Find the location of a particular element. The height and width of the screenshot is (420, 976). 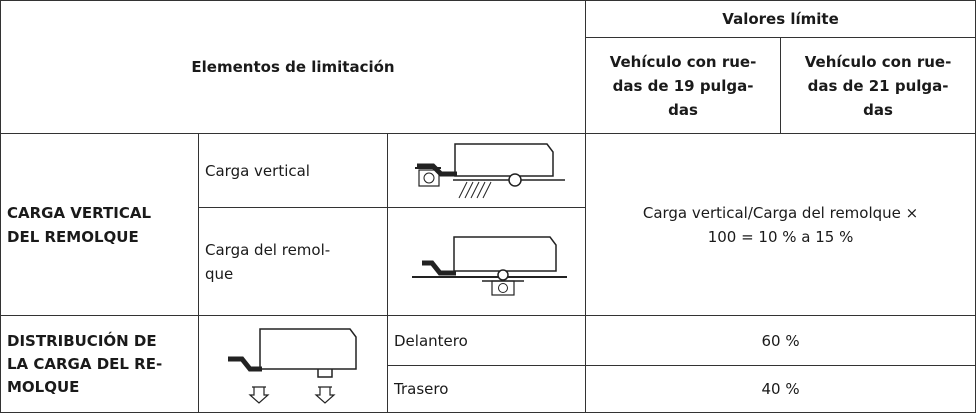

text-line: Delantero is located at coordinates (431, 340).